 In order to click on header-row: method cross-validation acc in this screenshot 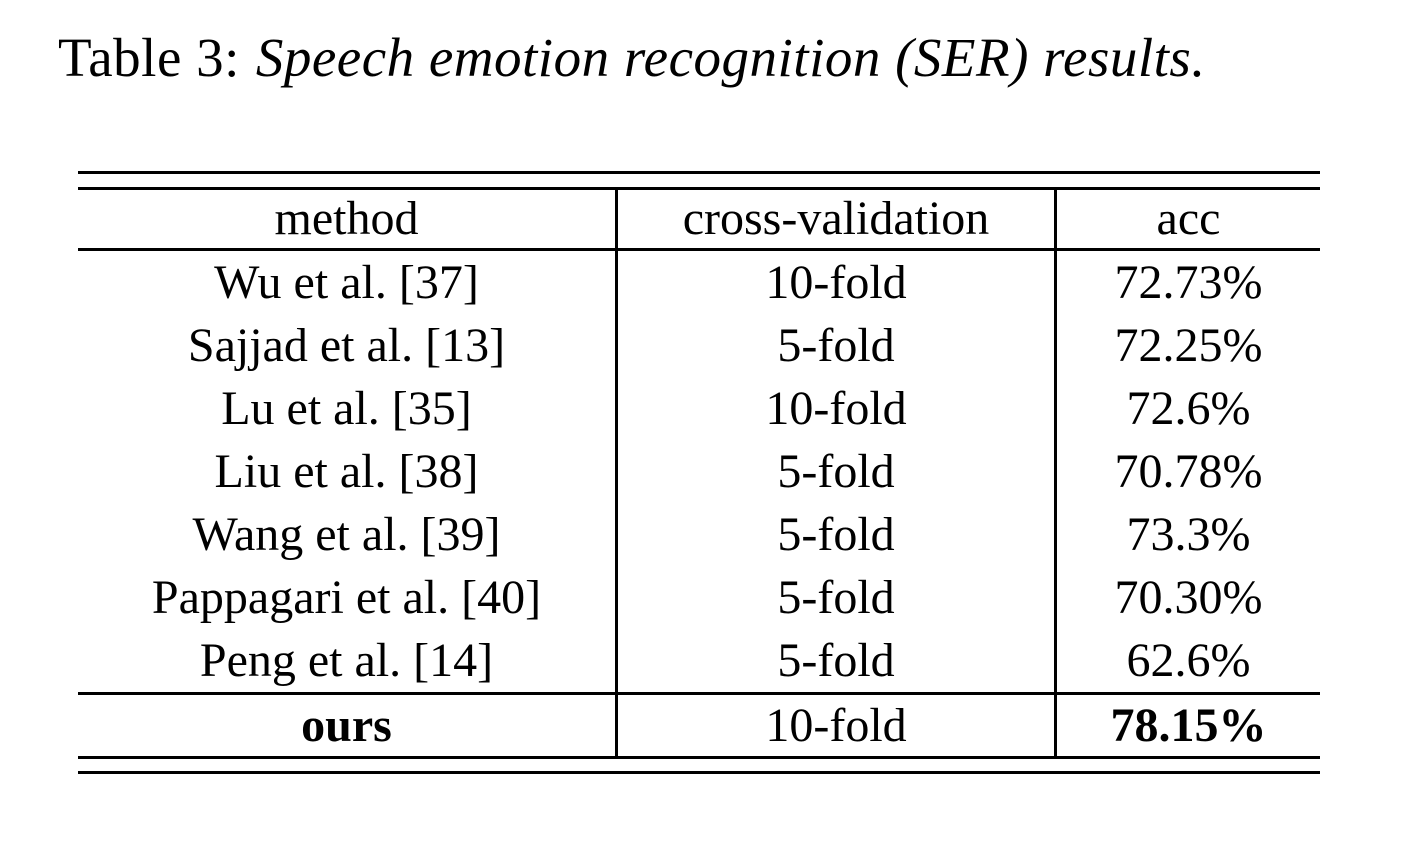, I will do `click(699, 220)`.